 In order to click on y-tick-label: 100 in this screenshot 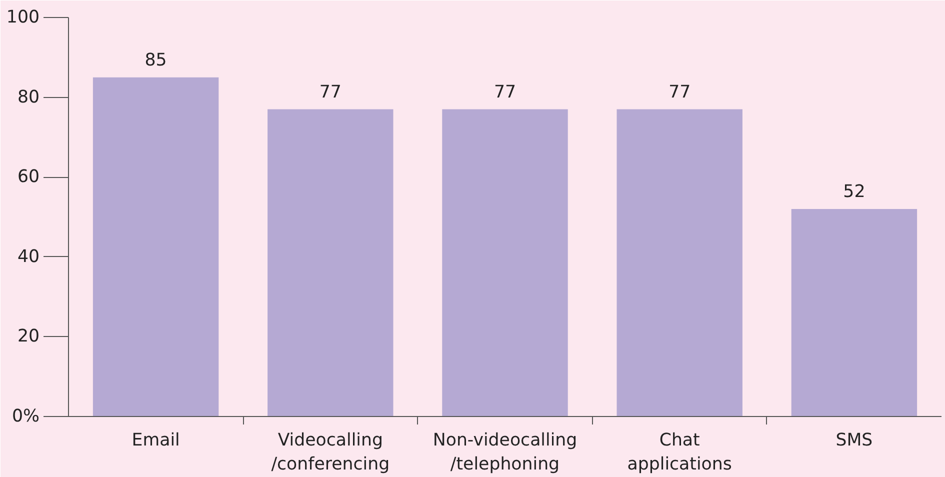, I will do `click(23, 18)`.